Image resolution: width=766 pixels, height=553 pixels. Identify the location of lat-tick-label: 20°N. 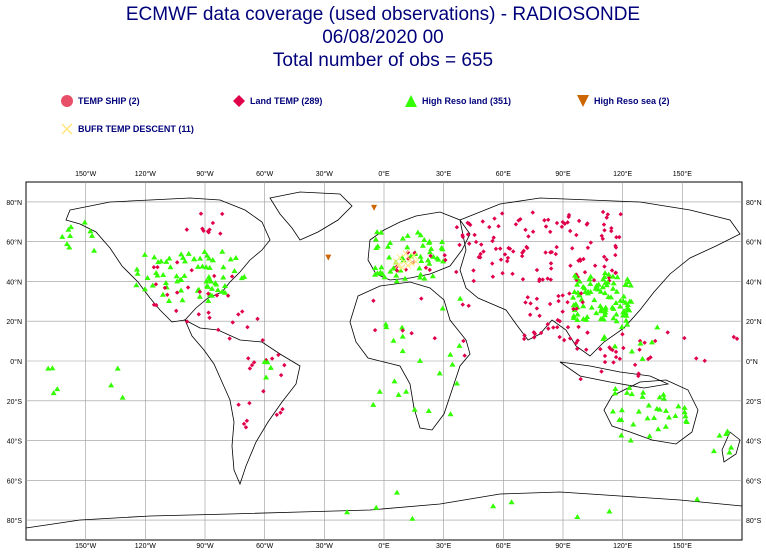
(14, 322).